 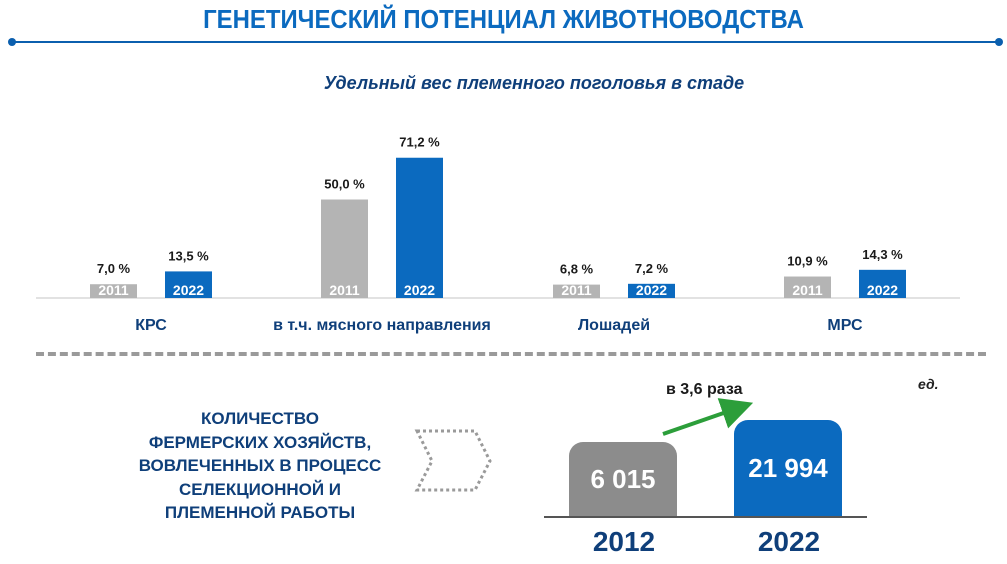 What do you see at coordinates (503, 19) in the screenshot?
I see `page-title: ГЕНЕТИЧЕСКИЙ ПОТЕНЦИАЛ ЖИВОТНОВОДСТВА` at bounding box center [503, 19].